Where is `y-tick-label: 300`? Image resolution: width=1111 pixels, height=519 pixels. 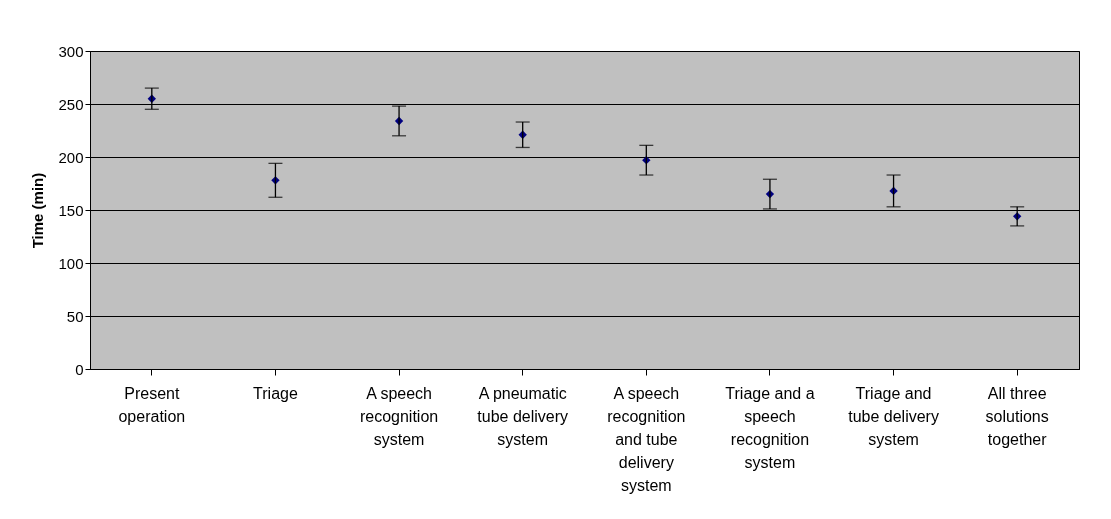
y-tick-label: 300 is located at coordinates (71, 51).